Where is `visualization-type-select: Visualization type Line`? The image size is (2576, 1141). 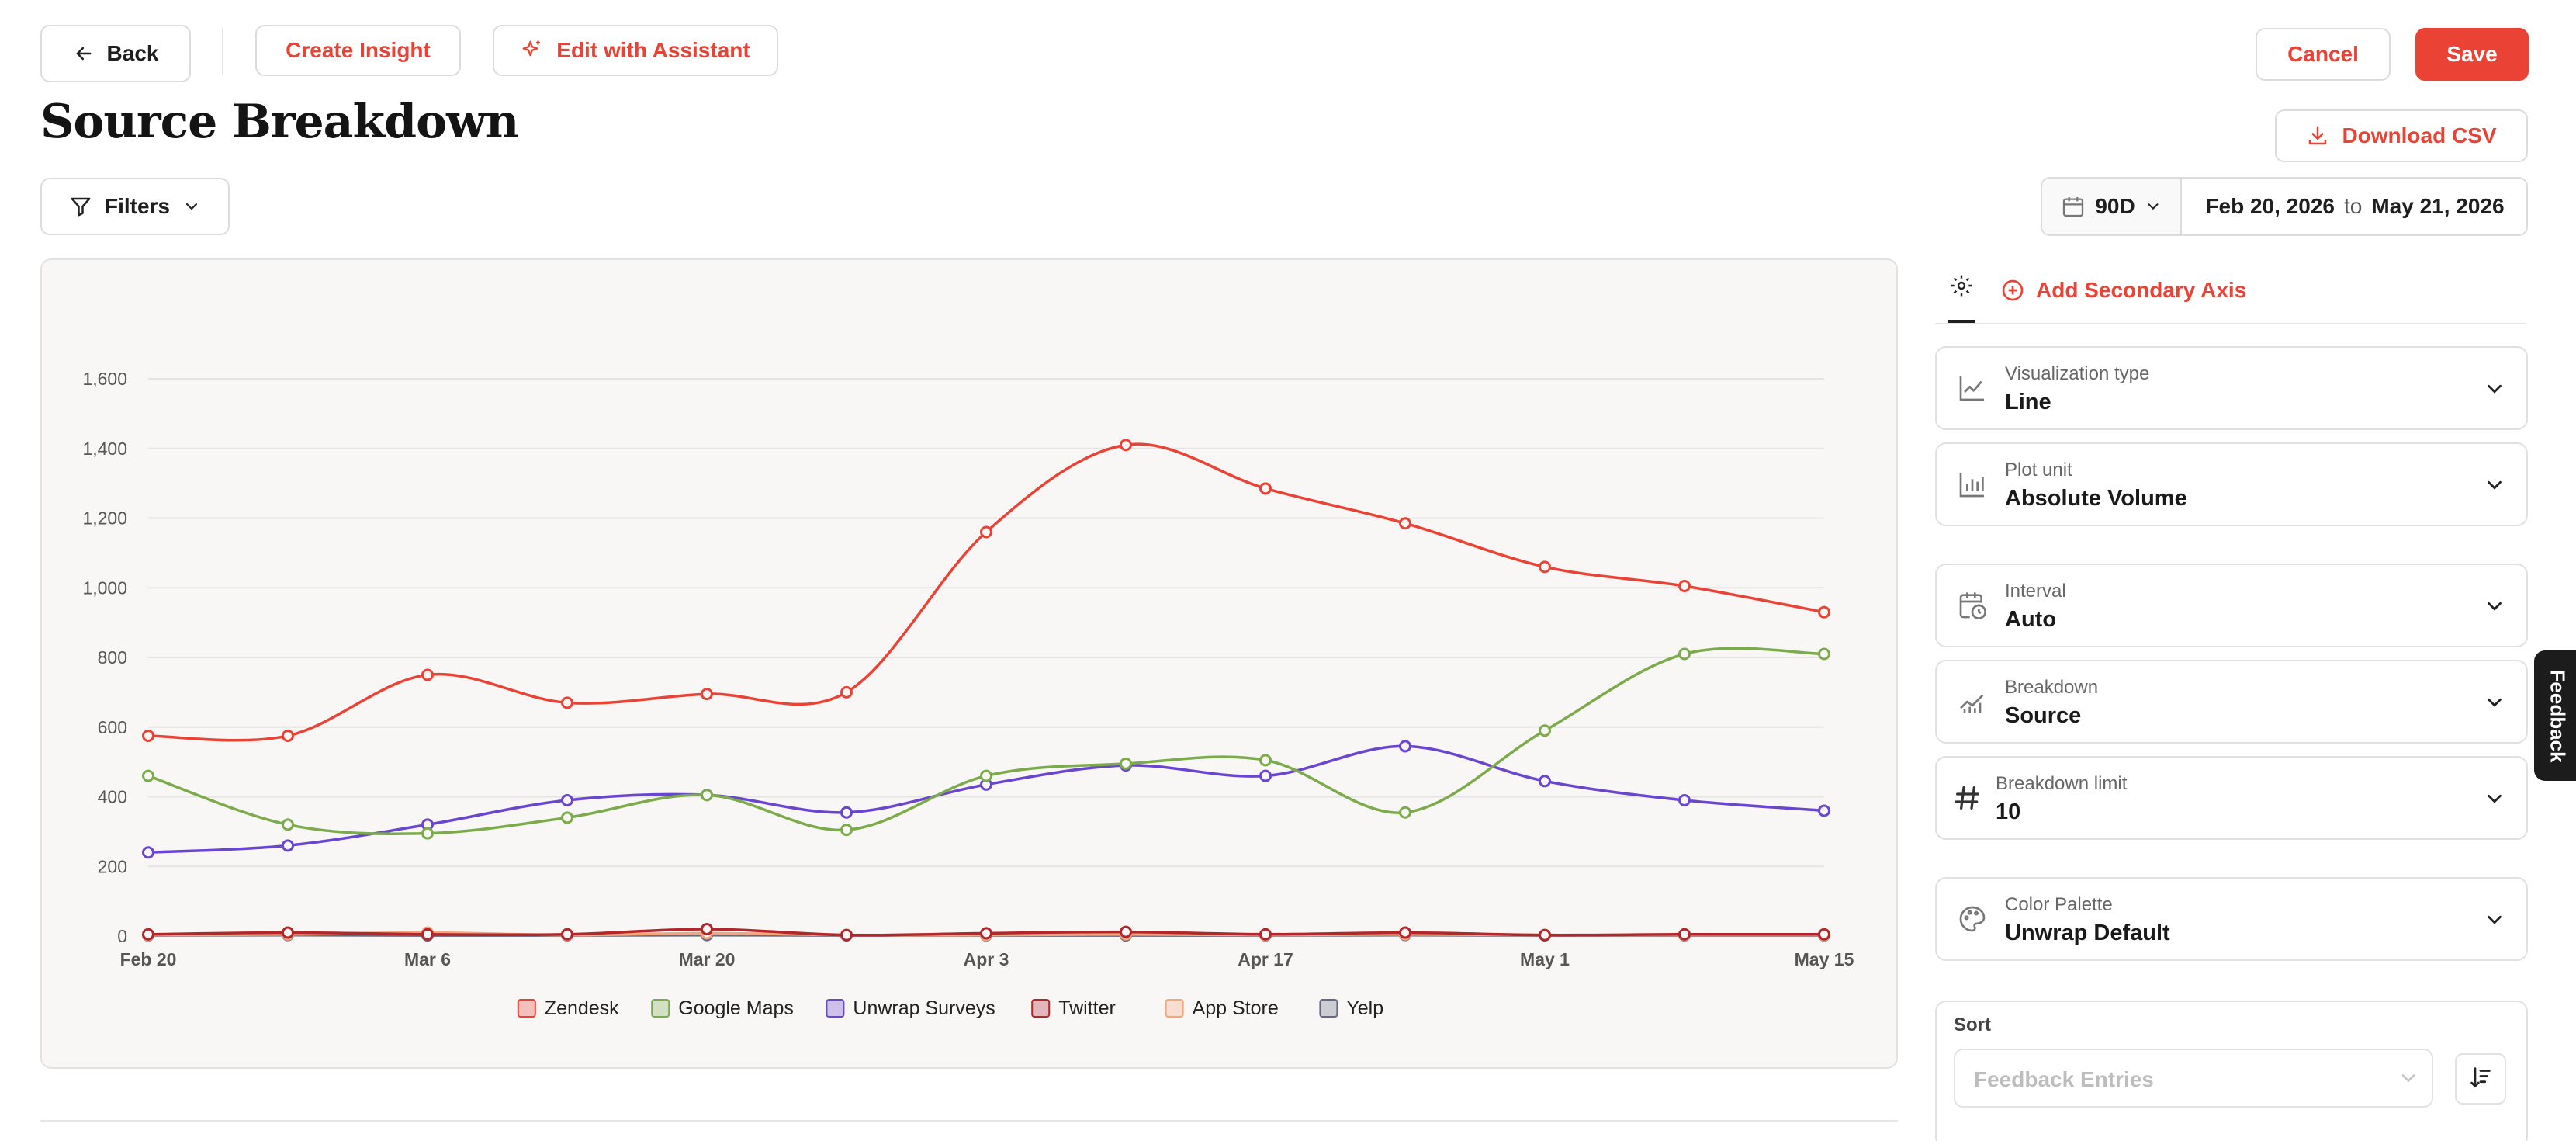
visualization-type-select: Visualization type Line is located at coordinates (2231, 388).